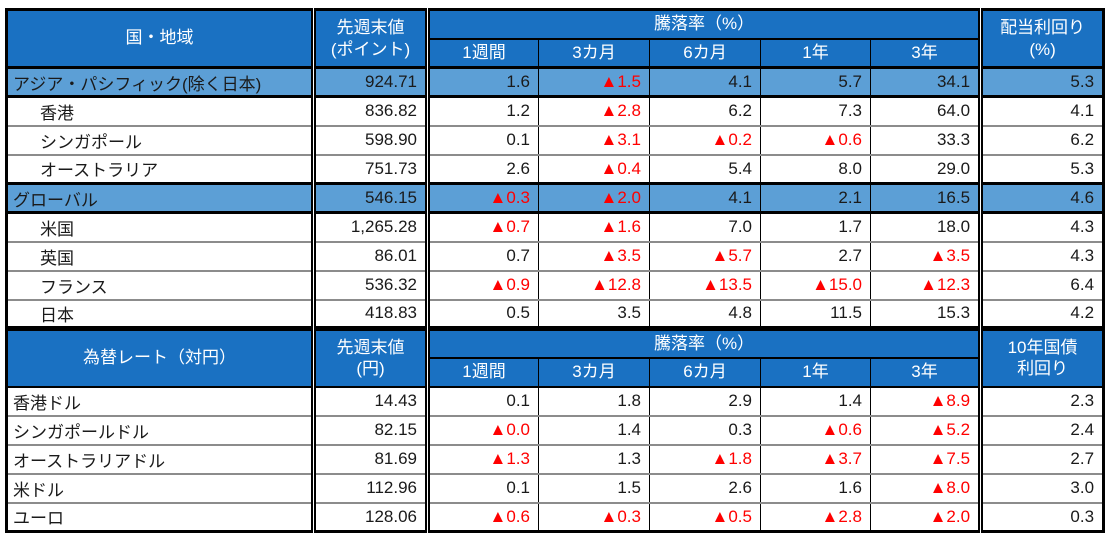 The height and width of the screenshot is (542, 1107). I want to click on indices-title-header: 国・地域, so click(160, 39).